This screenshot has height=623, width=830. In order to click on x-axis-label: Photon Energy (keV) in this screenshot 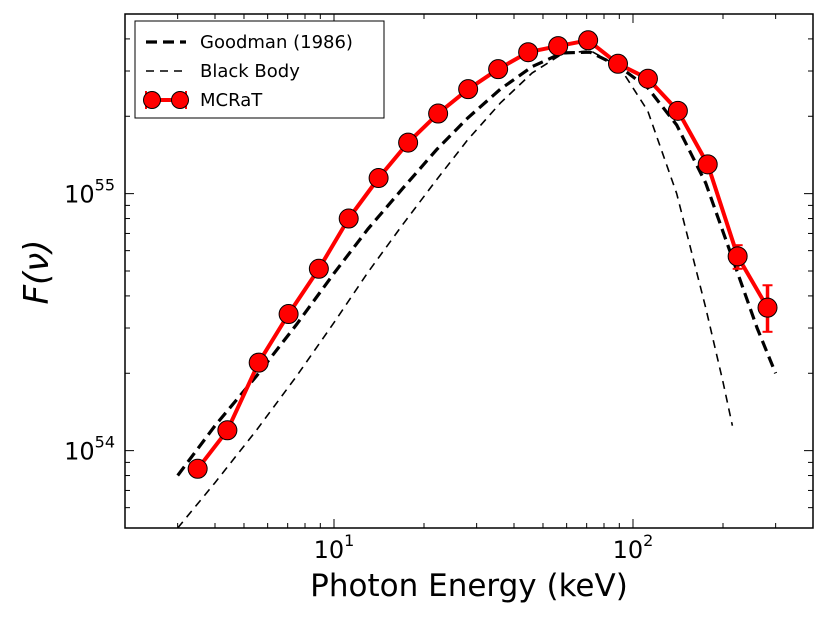, I will do `click(469, 586)`.